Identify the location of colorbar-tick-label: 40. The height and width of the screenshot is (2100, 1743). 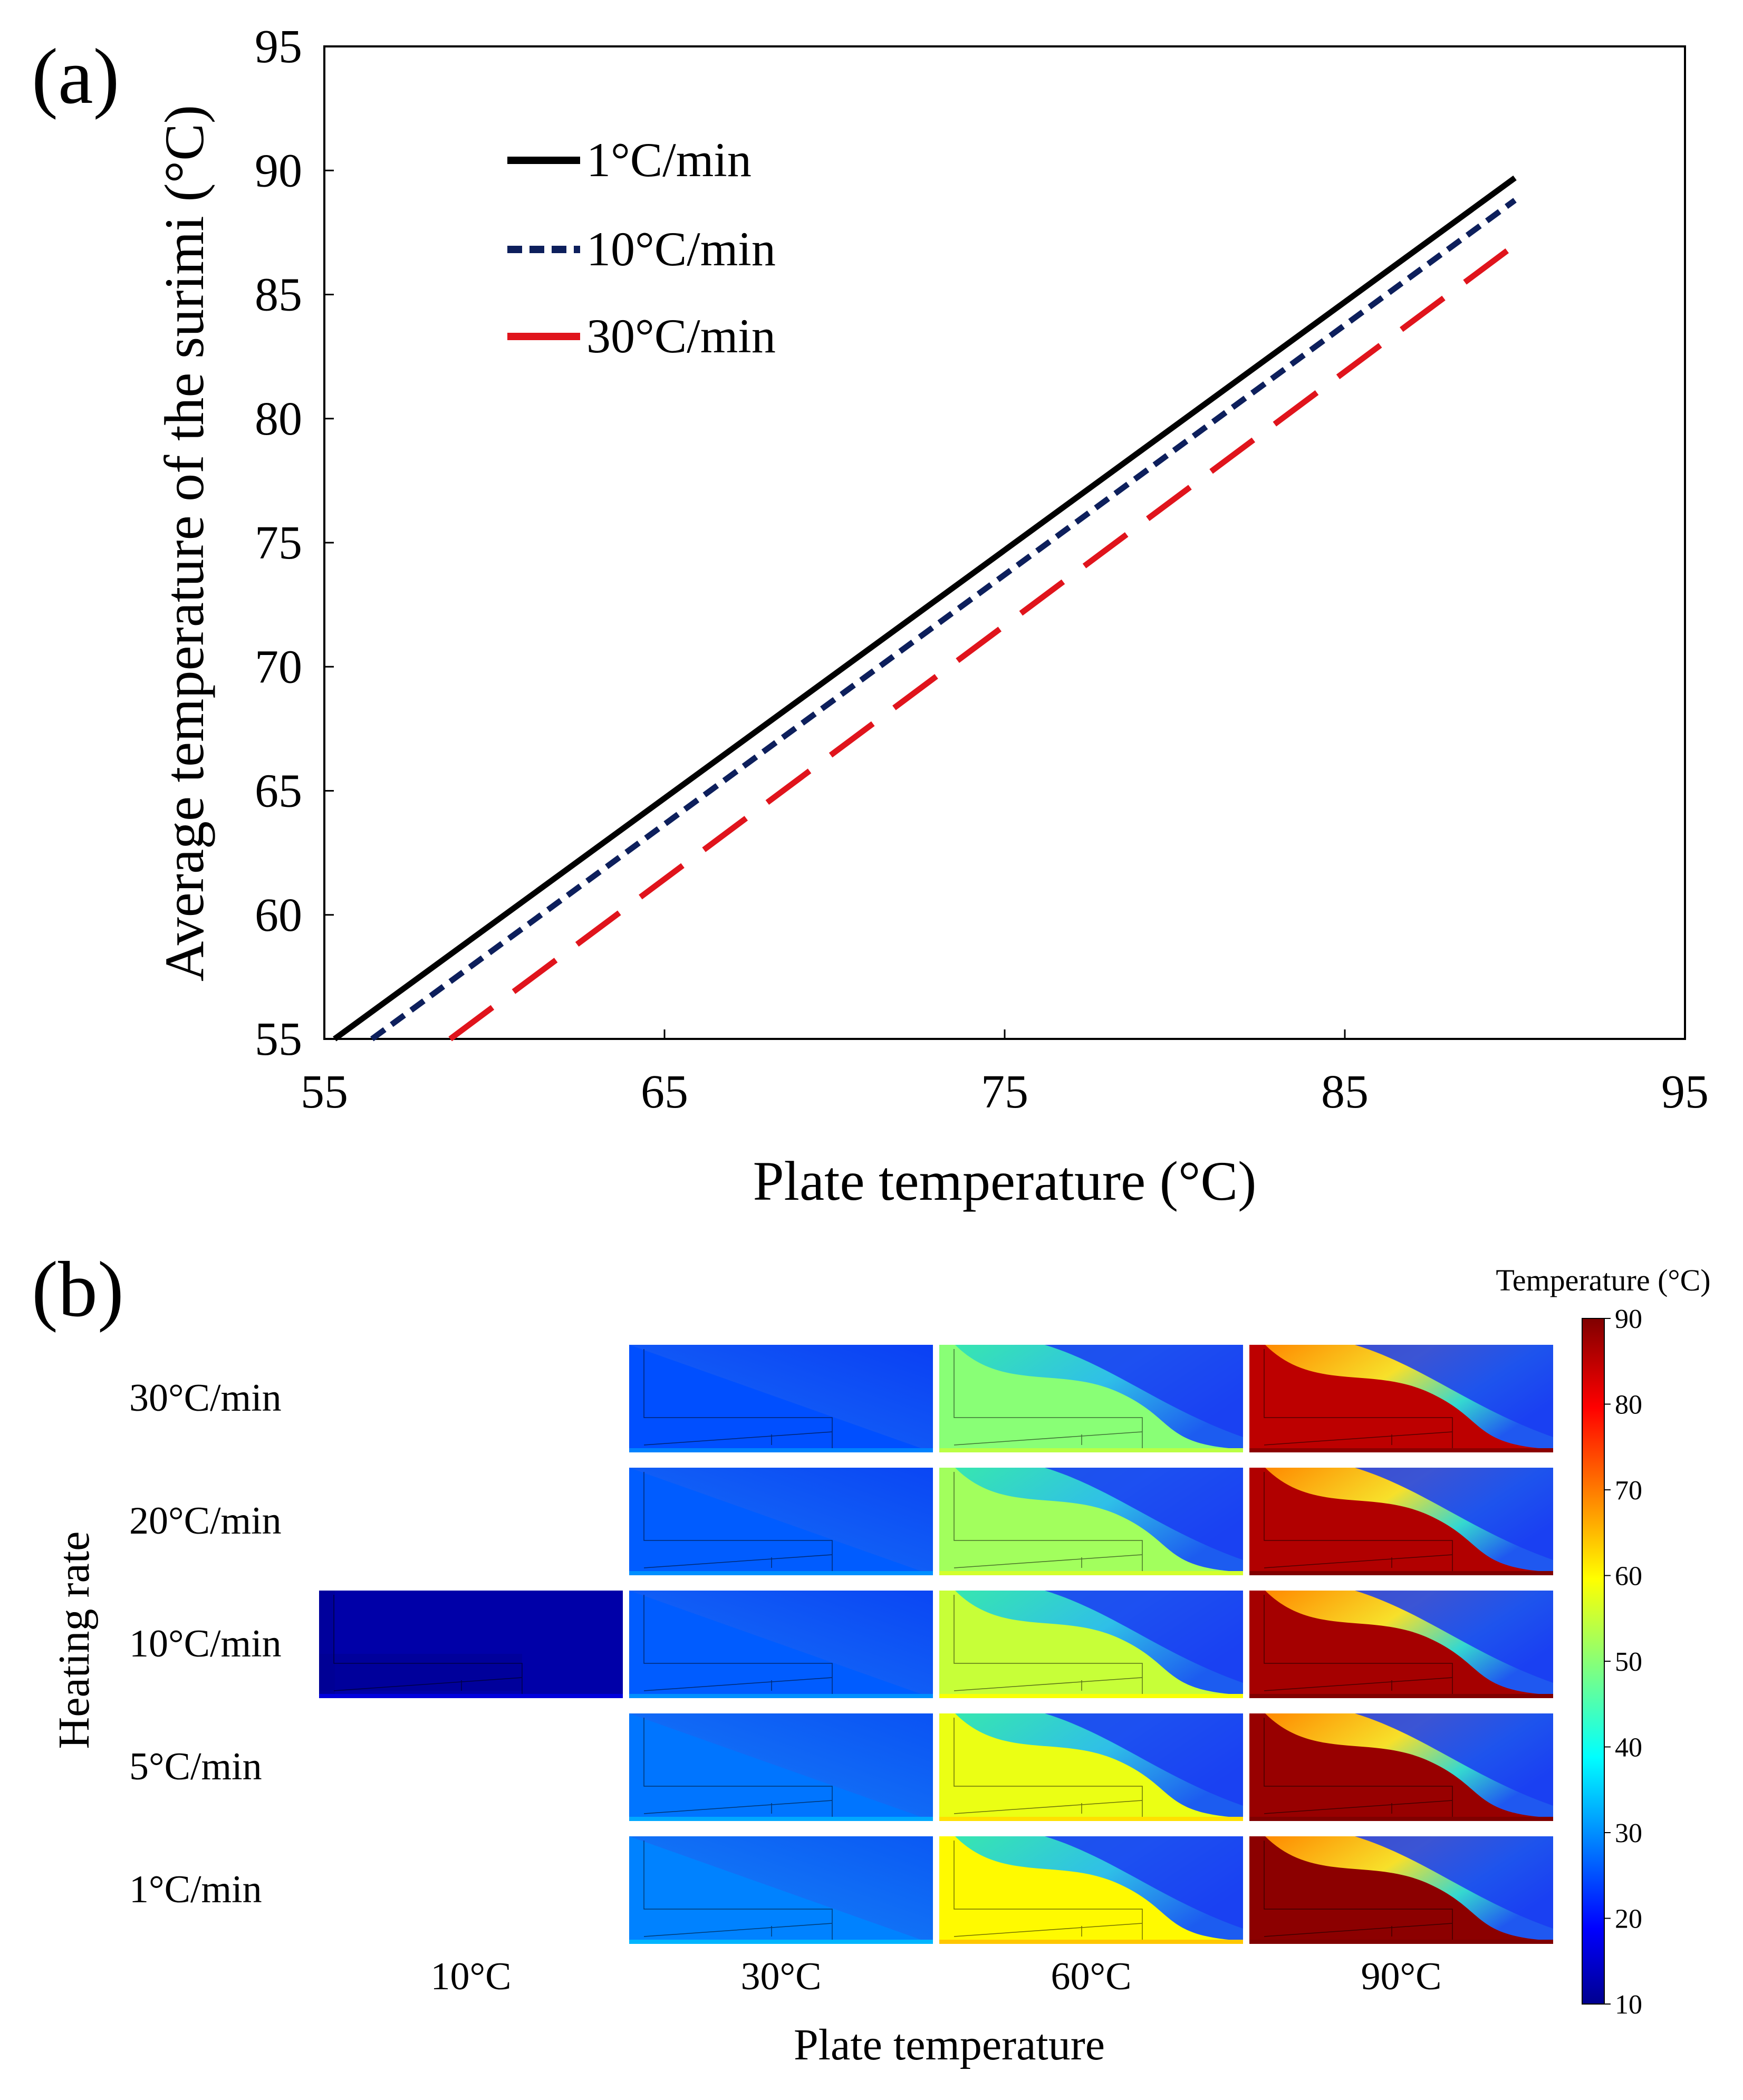
(1629, 1748).